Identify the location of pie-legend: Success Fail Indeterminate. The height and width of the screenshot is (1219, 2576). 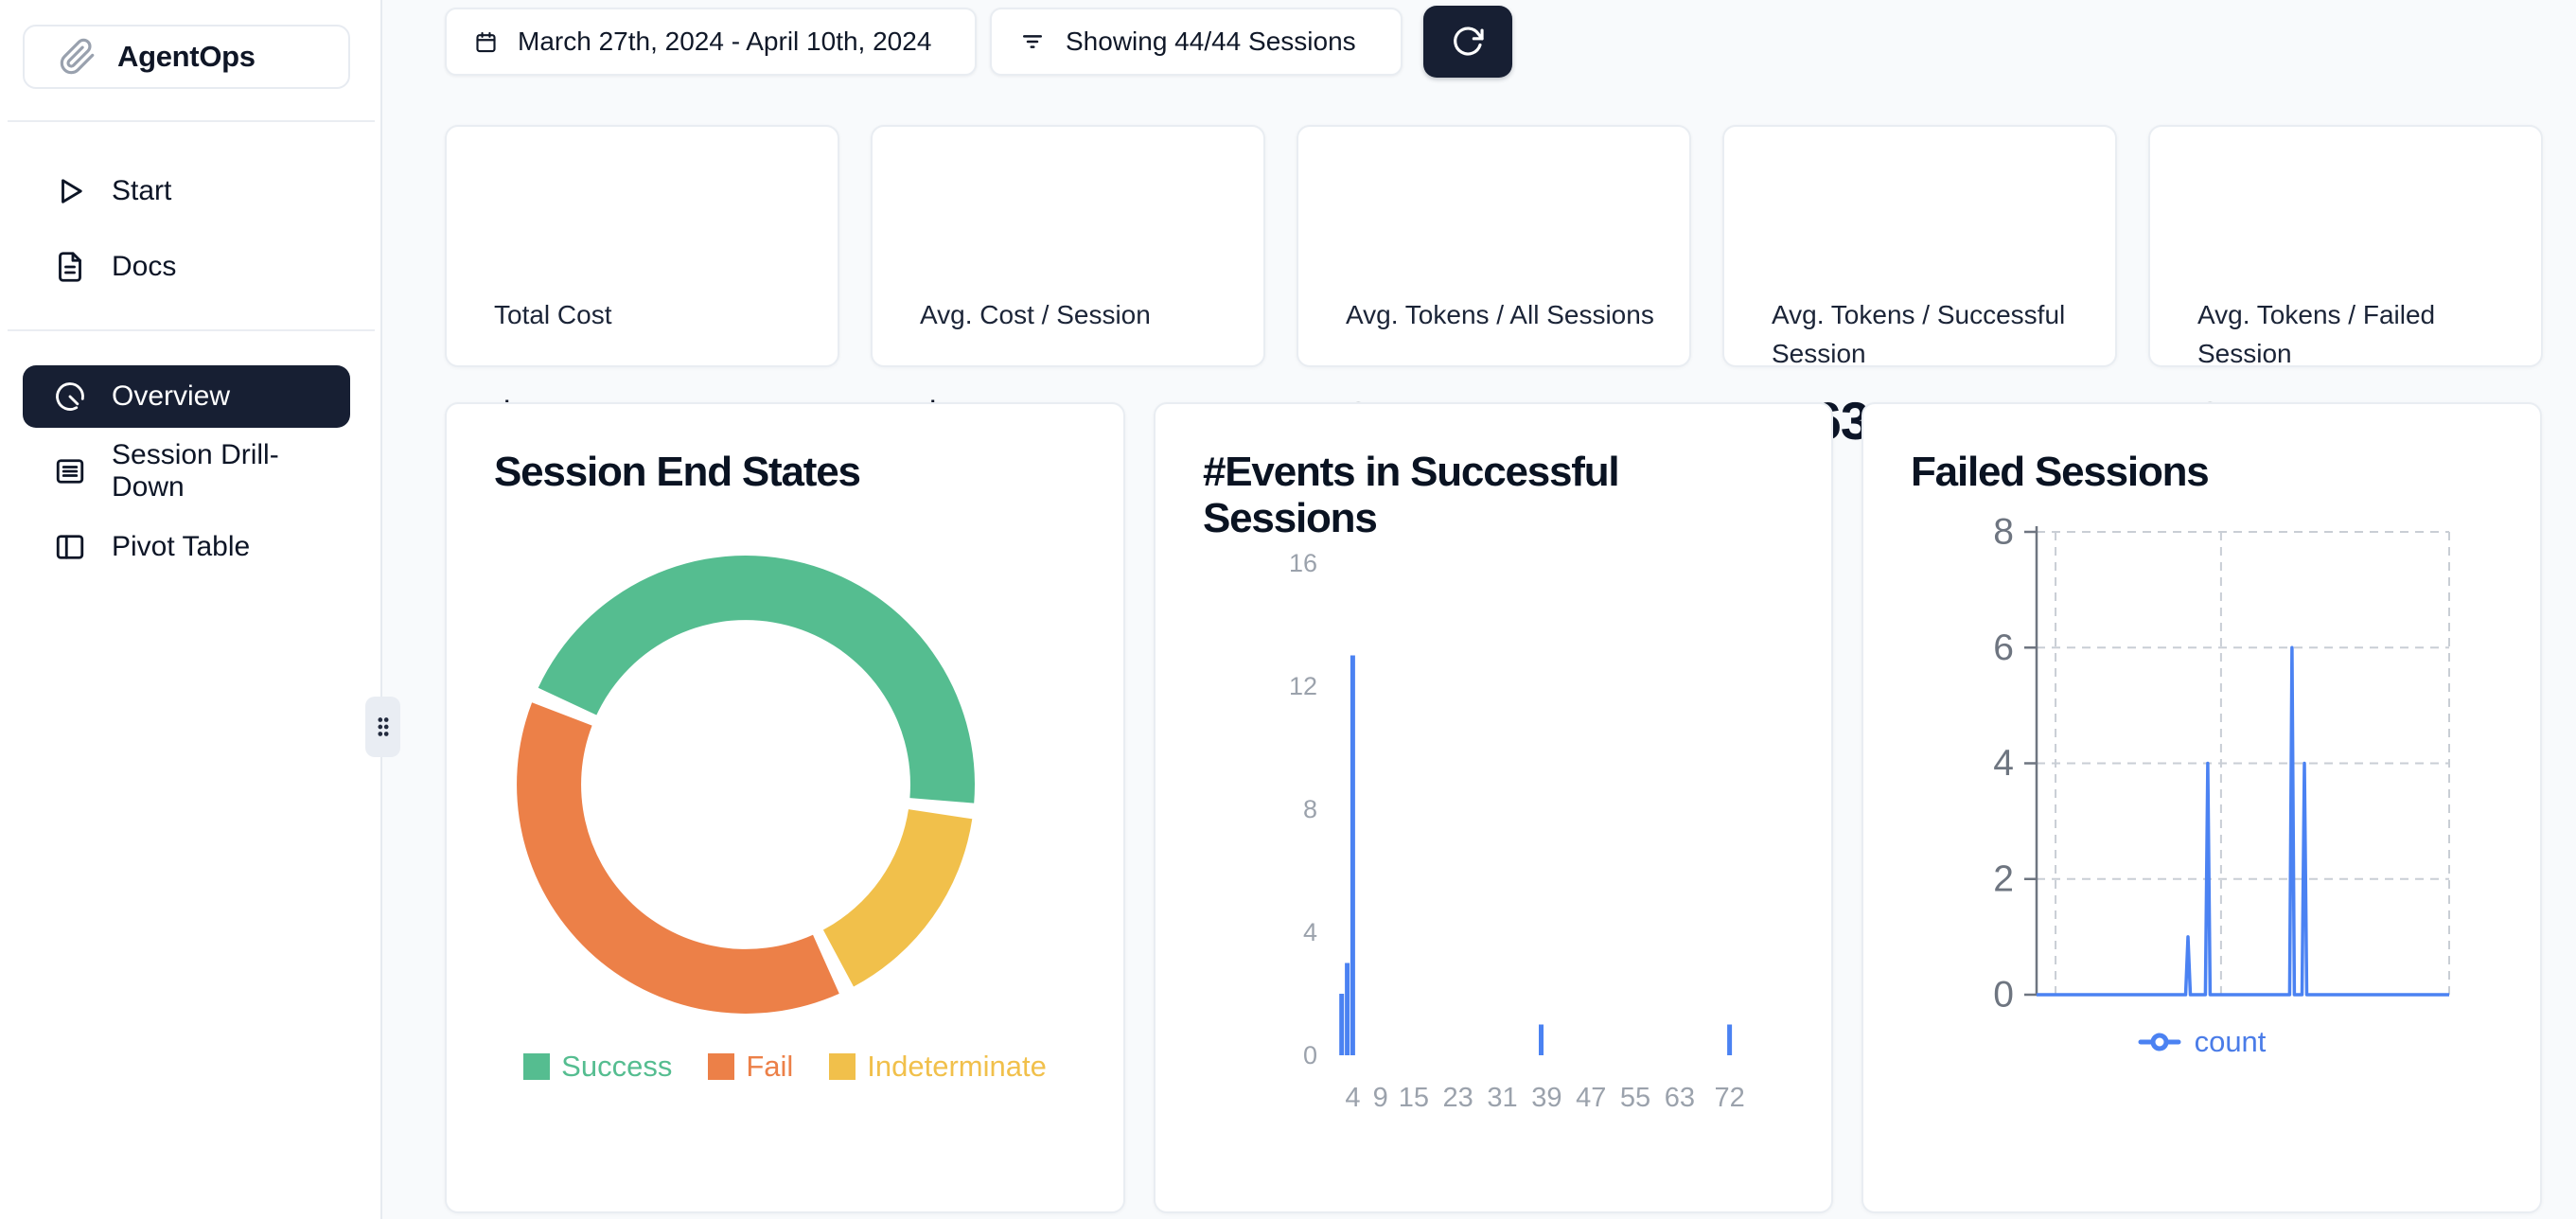
(785, 1067).